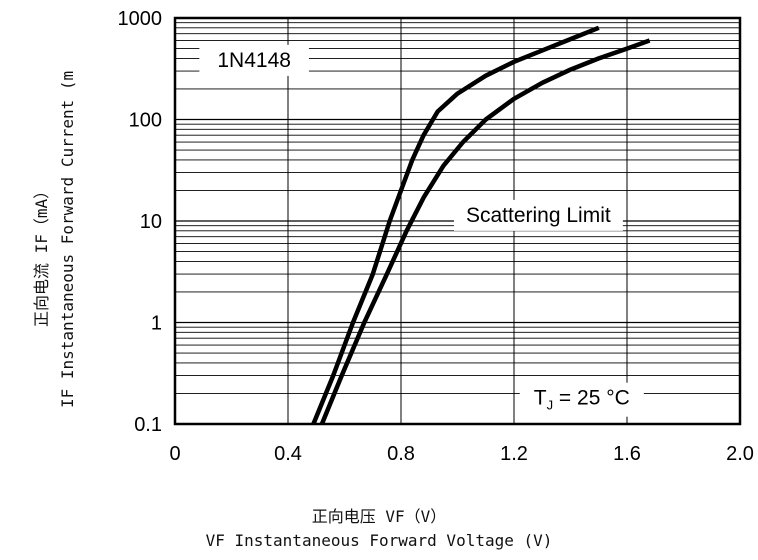  Describe the element at coordinates (627, 454) in the screenshot. I see `x-tick-label: 1.6` at that location.